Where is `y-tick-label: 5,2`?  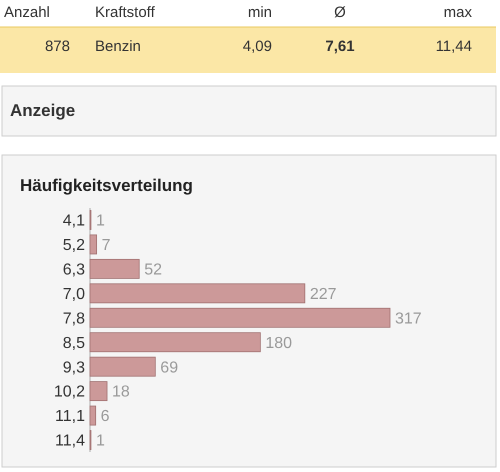 y-tick-label: 5,2 is located at coordinates (74, 245).